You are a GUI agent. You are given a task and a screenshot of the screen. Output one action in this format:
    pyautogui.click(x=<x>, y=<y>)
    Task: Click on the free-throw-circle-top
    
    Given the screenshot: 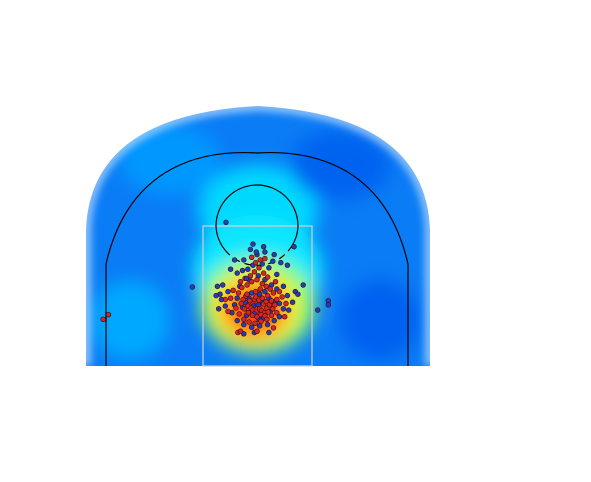 What is the action you would take?
    pyautogui.click(x=257, y=205)
    